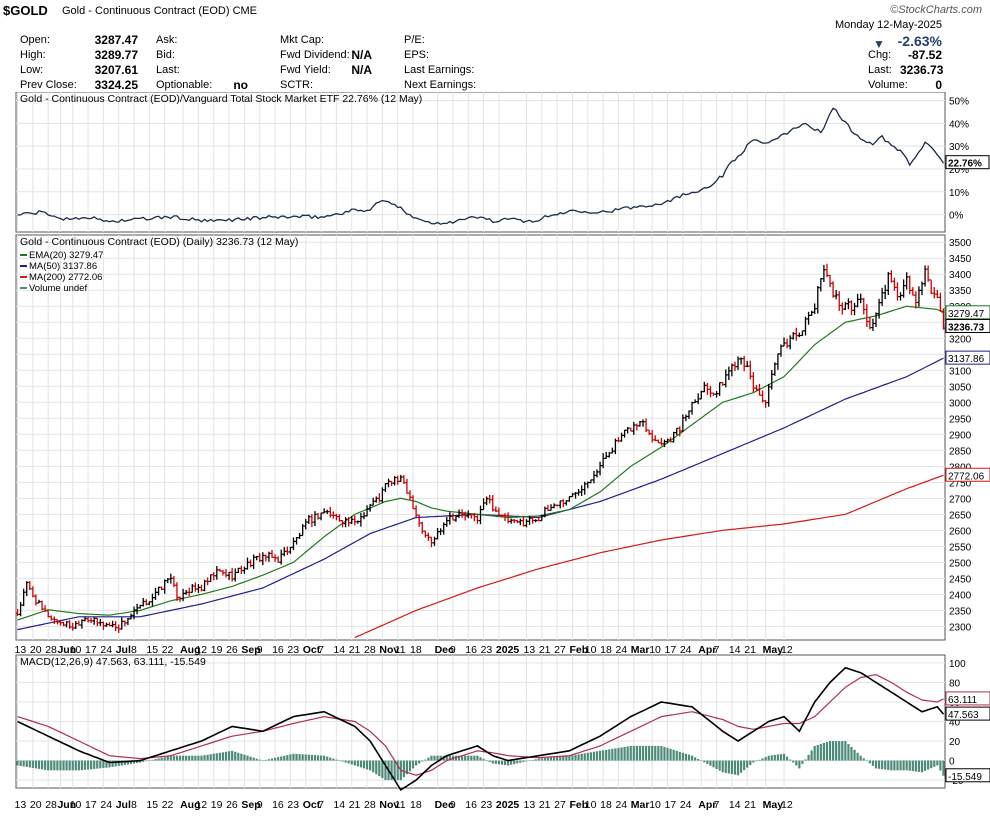 This screenshot has width=990, height=817. What do you see at coordinates (924, 55) in the screenshot?
I see `right-value-0: -87.52` at bounding box center [924, 55].